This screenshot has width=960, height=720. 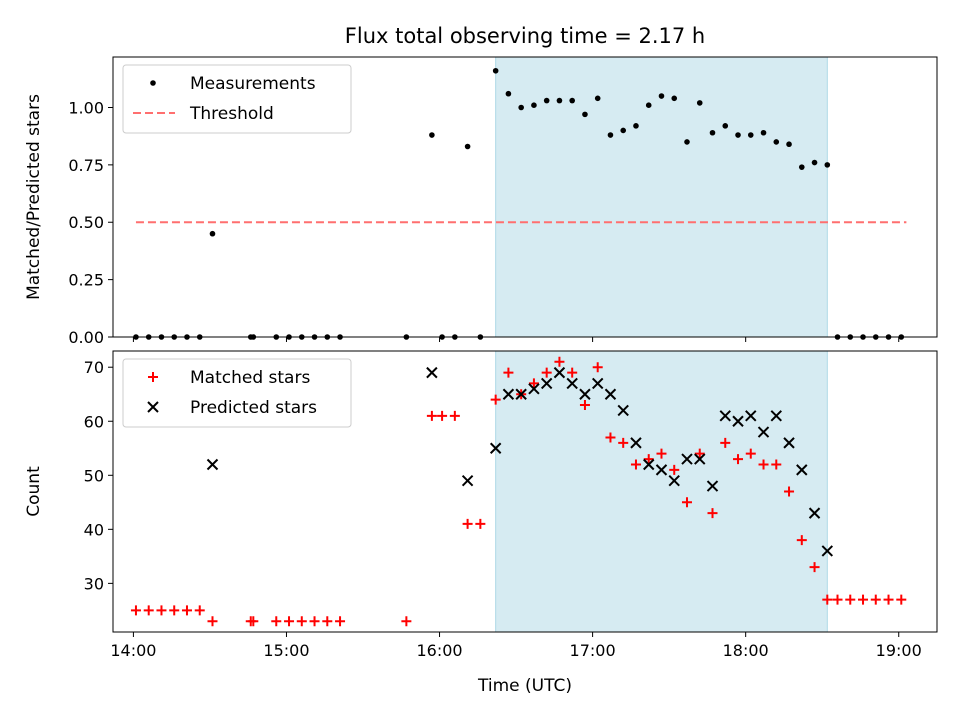 What do you see at coordinates (94, 367) in the screenshot?
I see `y-tick-label: 70` at bounding box center [94, 367].